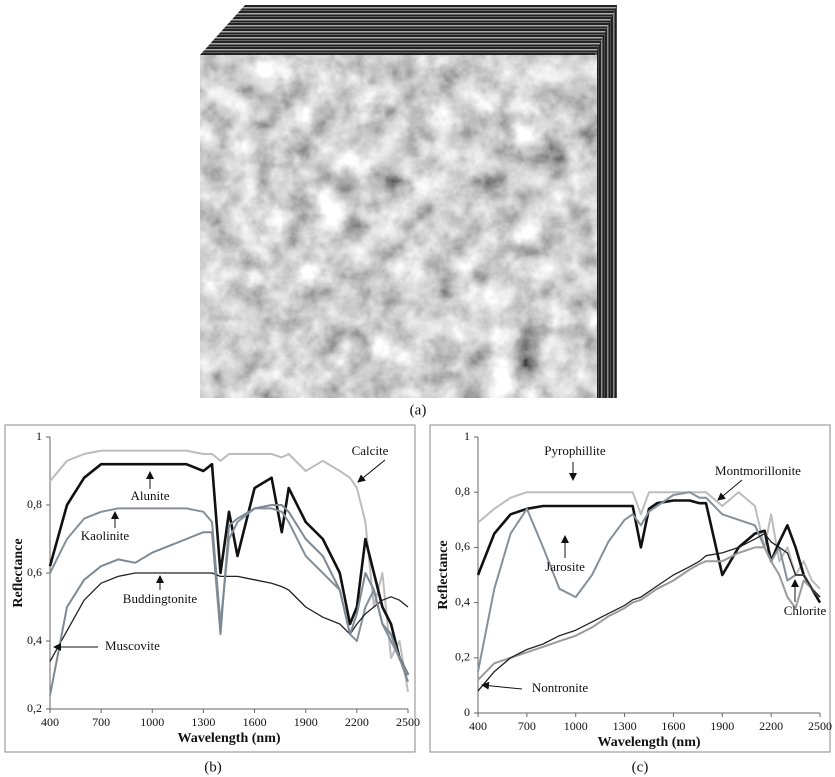 The width and height of the screenshot is (835, 777). Describe the element at coordinates (640, 767) in the screenshot. I see `caption: (c)` at that location.